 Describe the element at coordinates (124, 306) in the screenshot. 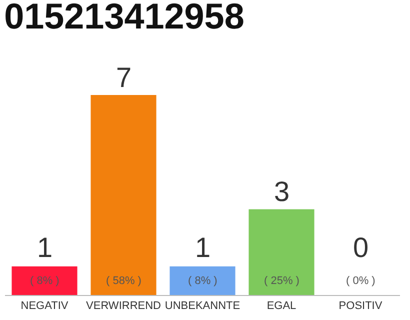

I see `x-tick-label: VERWIRREND` at that location.